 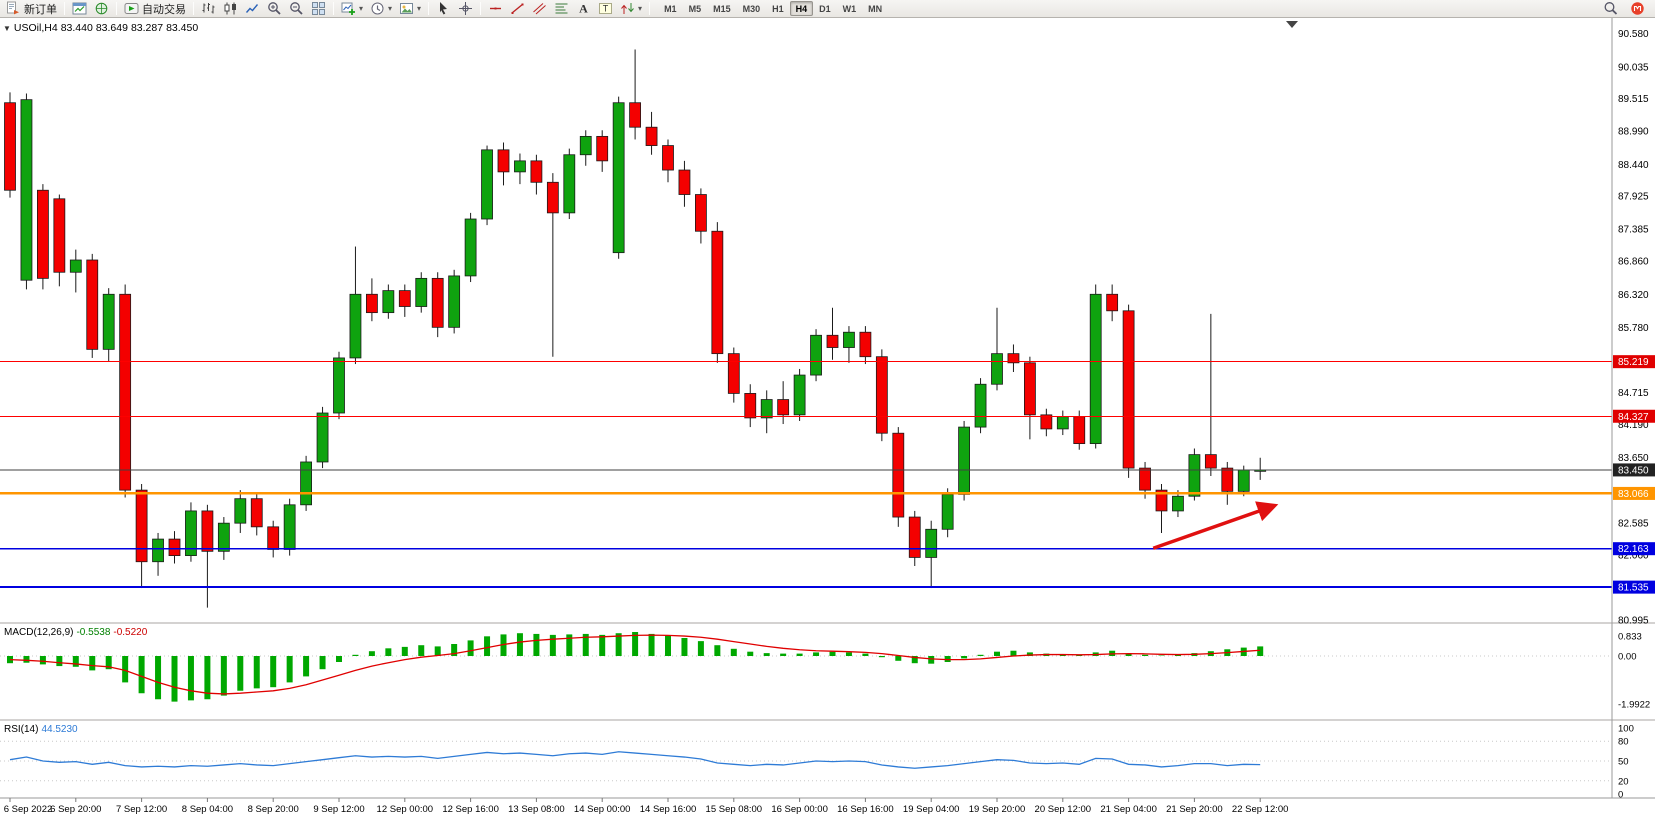 I want to click on quote-open: 83.440, so click(x=76, y=28).